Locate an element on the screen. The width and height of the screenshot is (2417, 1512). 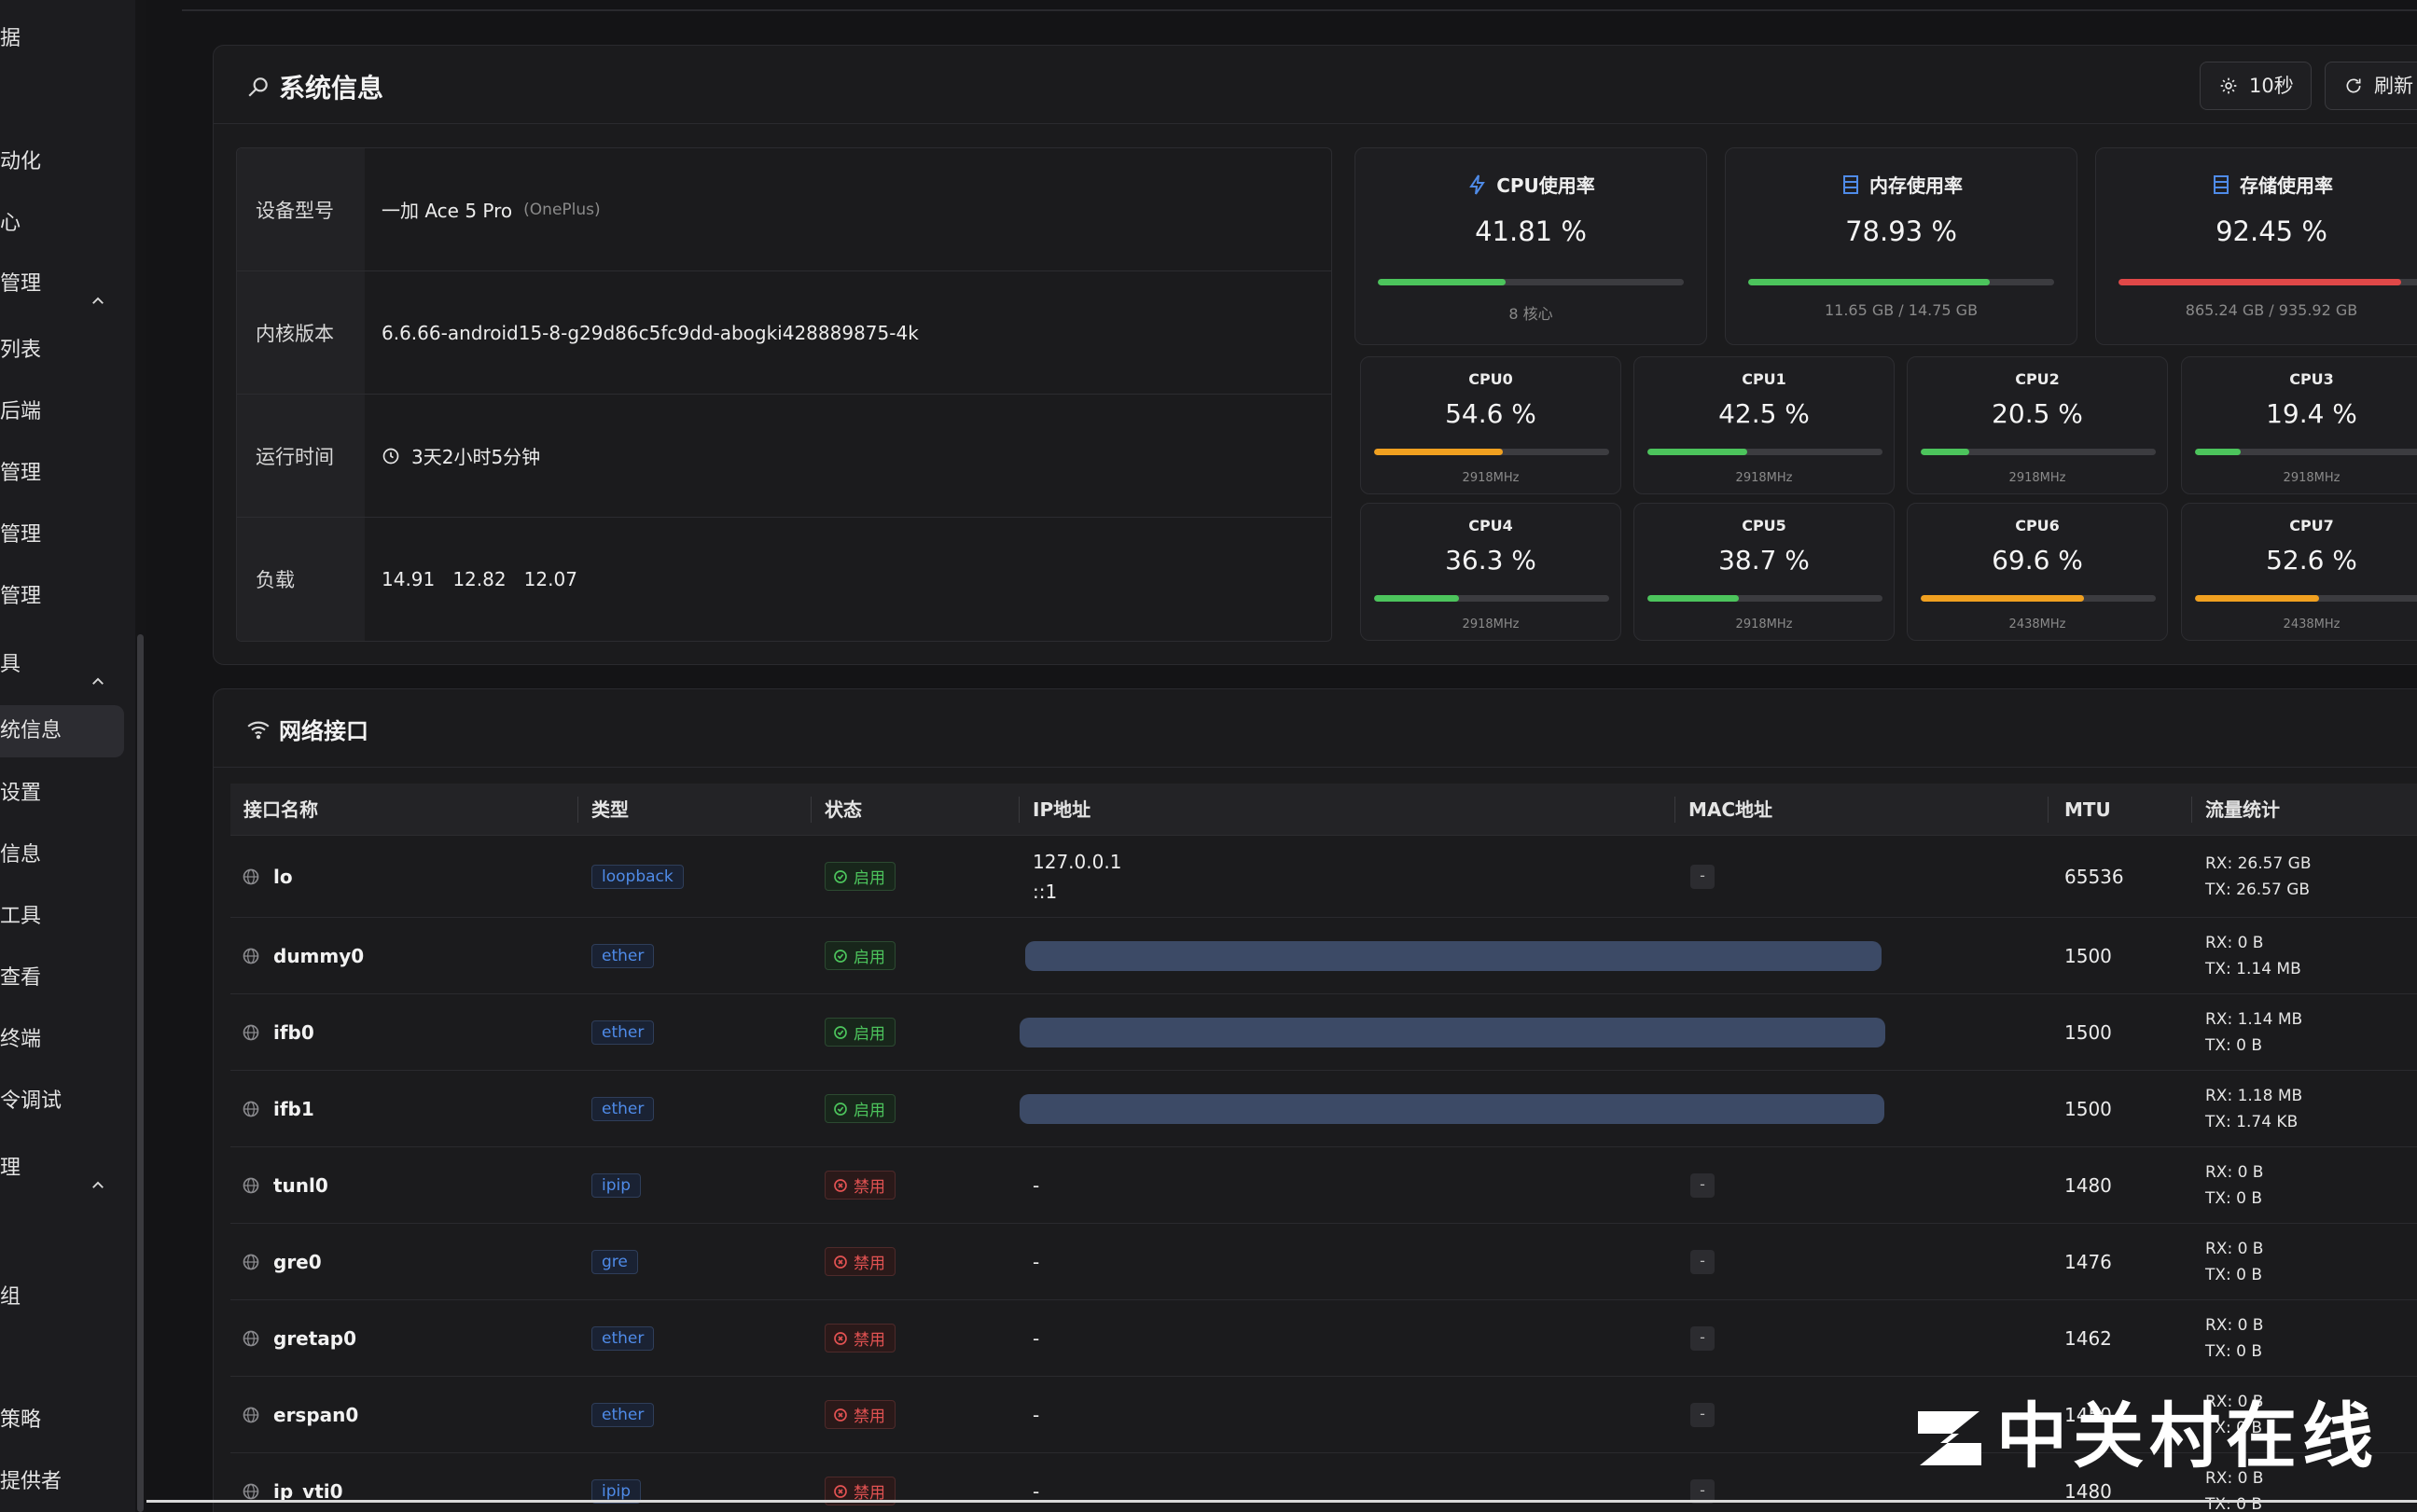
watermark-text: 中关村在线 is located at coordinates (2187, 1435).